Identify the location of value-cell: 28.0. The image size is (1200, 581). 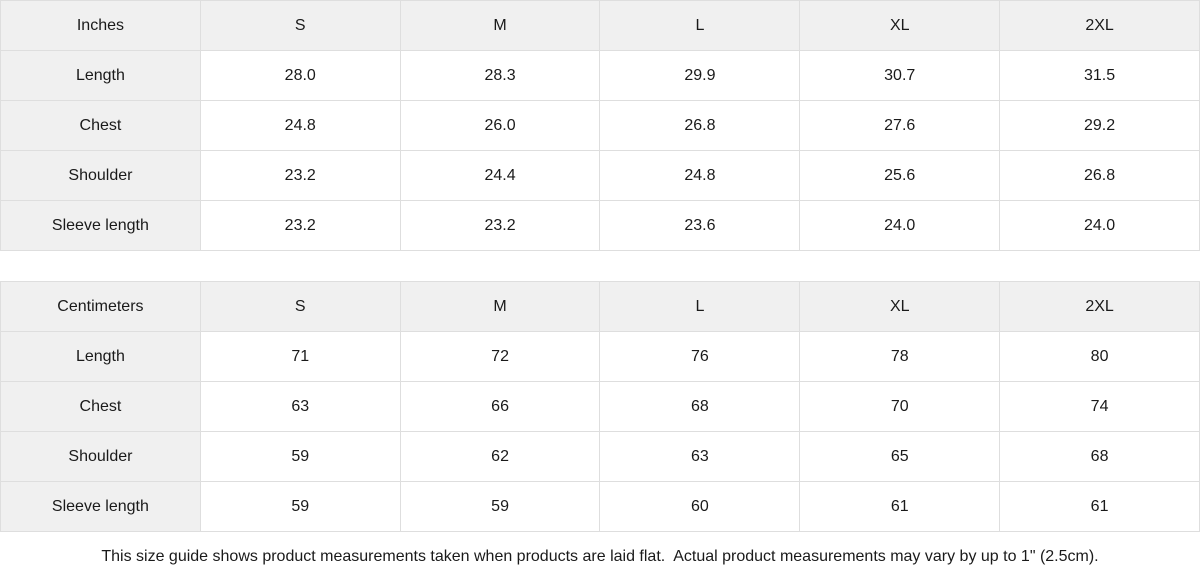
(300, 75).